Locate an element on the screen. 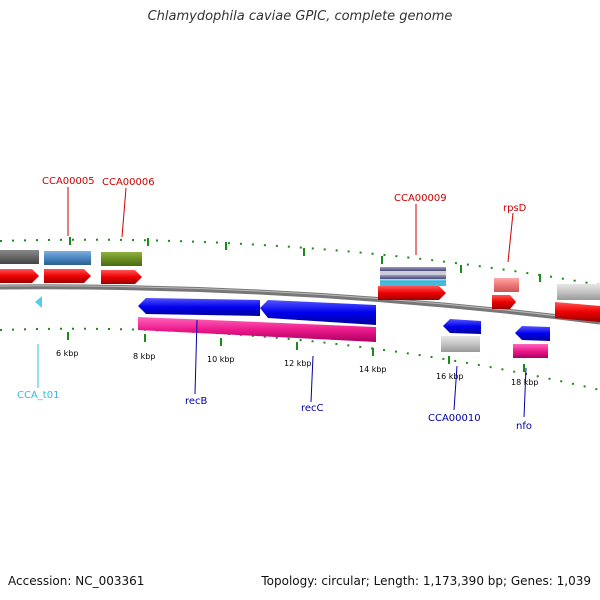 This screenshot has width=600, height=600. gene-arrow-recb is located at coordinates (199, 307).